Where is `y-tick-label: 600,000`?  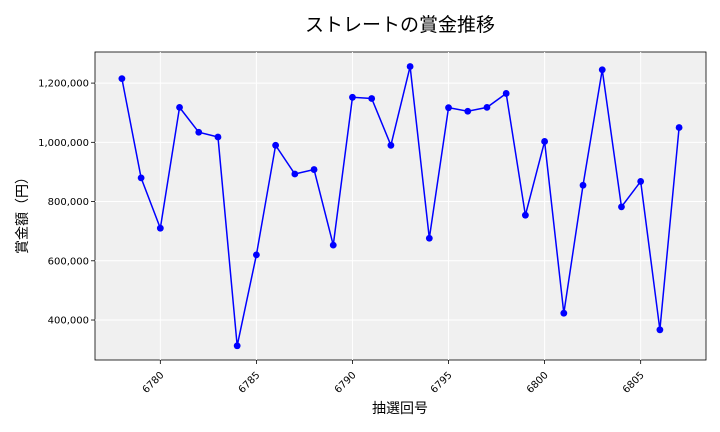 y-tick-label: 600,000 is located at coordinates (68, 261).